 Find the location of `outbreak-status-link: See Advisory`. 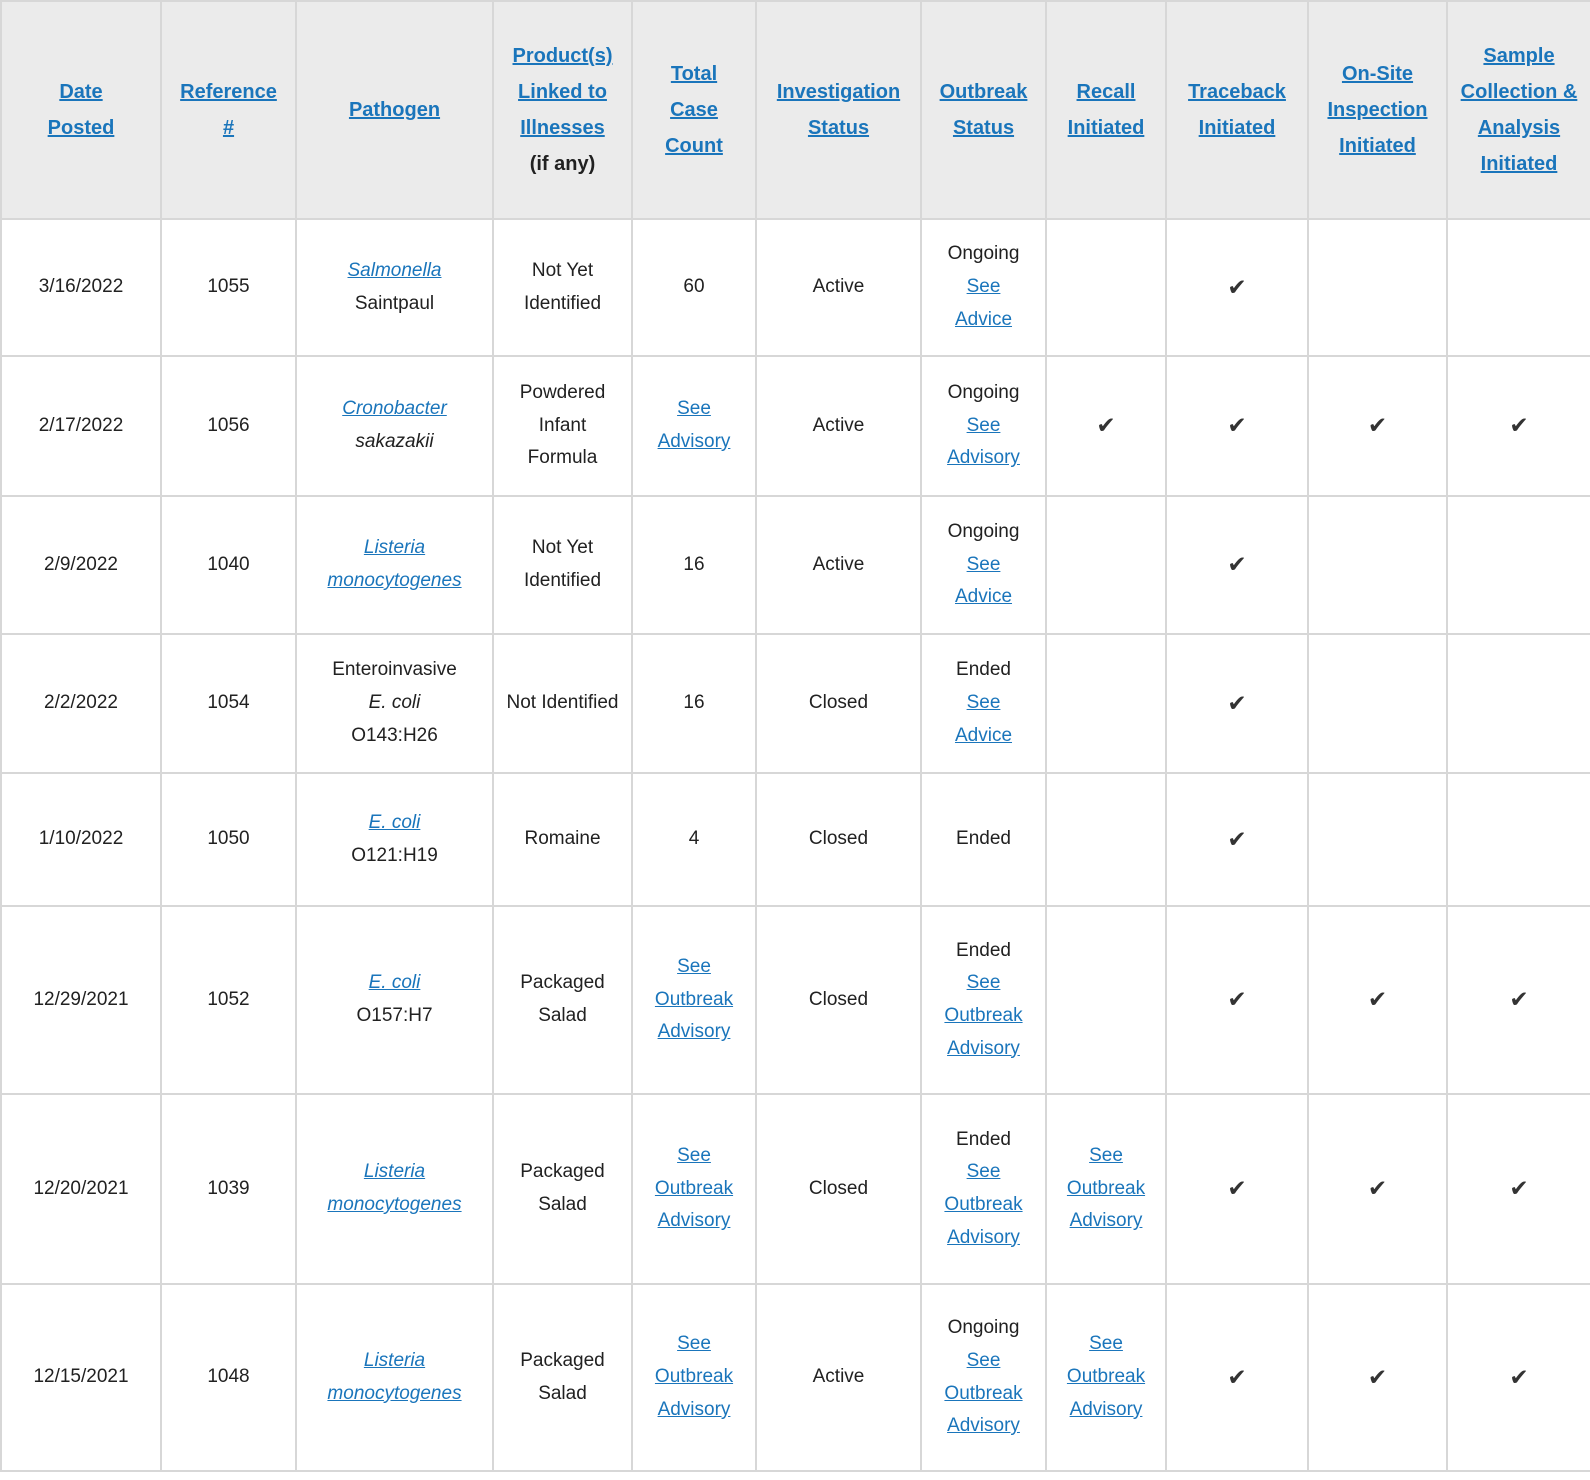

outbreak-status-link: See Advisory is located at coordinates (983, 441).